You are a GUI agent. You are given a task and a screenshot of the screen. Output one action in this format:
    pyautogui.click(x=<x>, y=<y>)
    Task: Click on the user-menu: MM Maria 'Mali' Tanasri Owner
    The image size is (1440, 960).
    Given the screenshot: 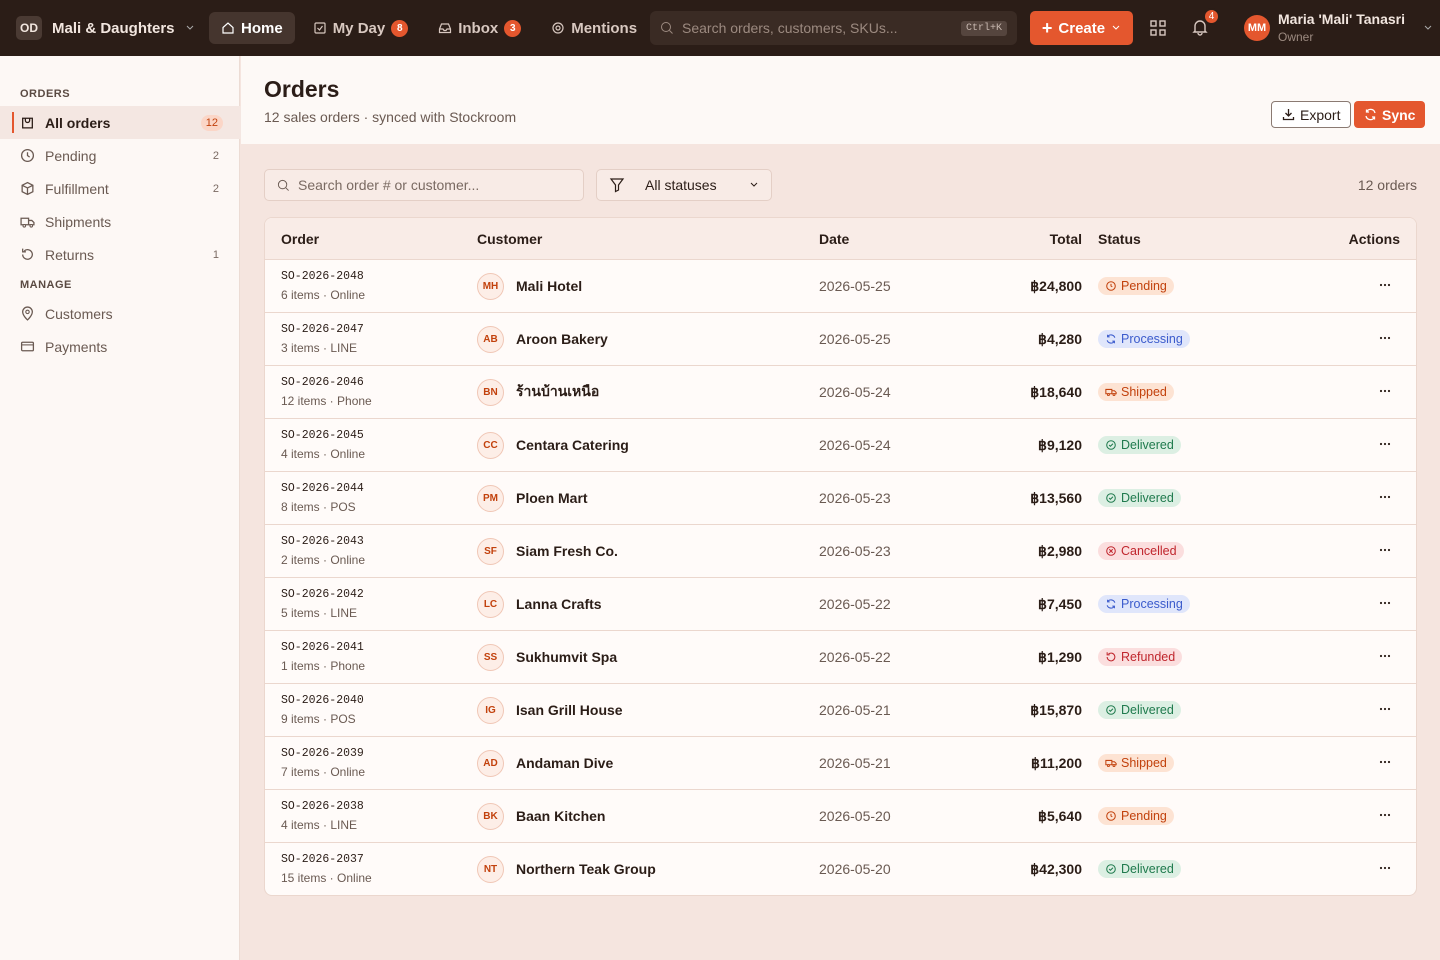 What is the action you would take?
    pyautogui.click(x=1338, y=27)
    